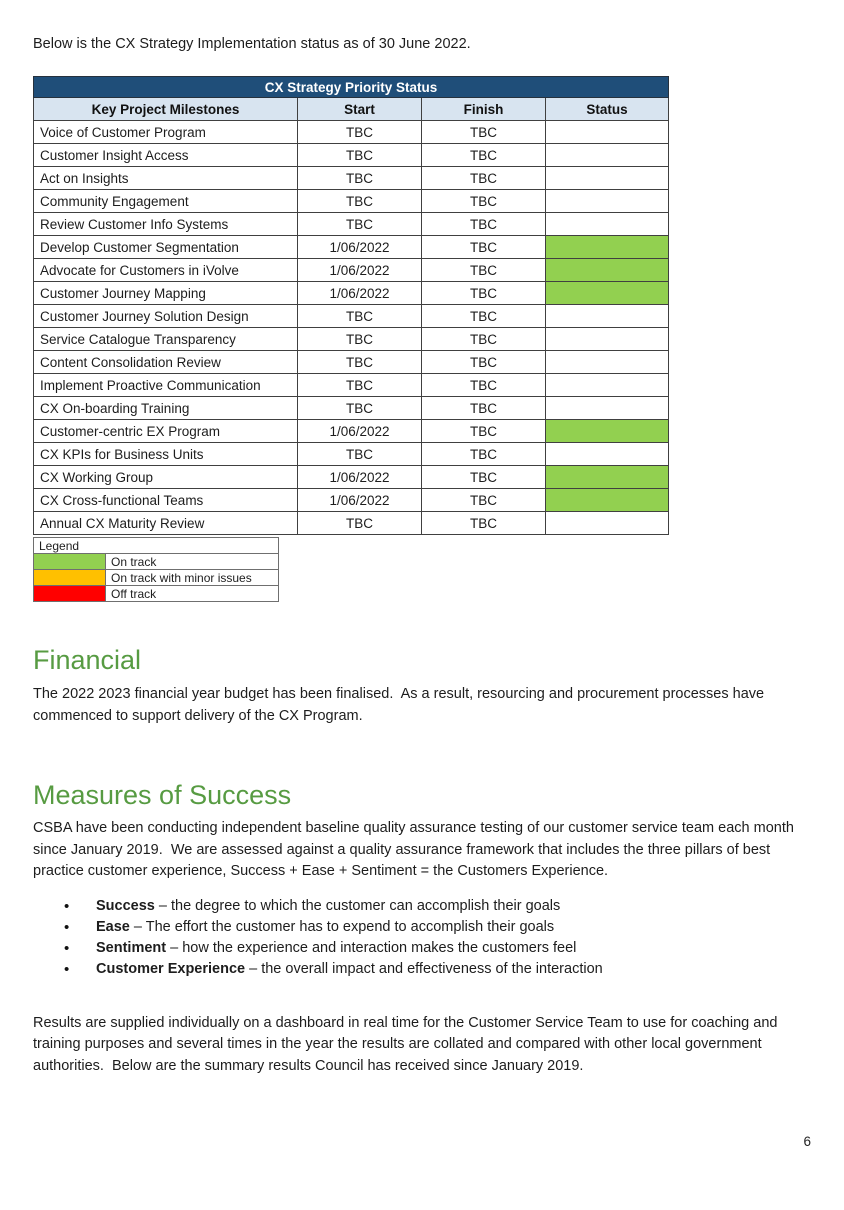 Image resolution: width=844 pixels, height=1210 pixels. Describe the element at coordinates (113, 926) in the screenshot. I see `pillar-term: Ease` at that location.